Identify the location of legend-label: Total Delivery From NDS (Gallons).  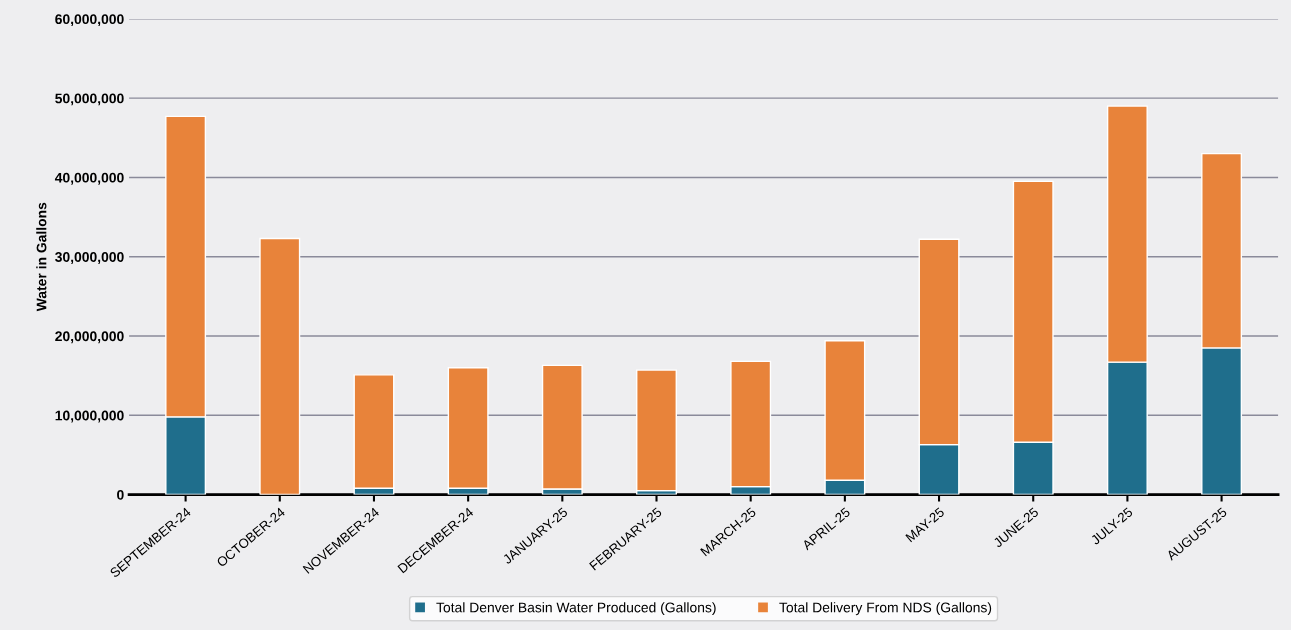
(885, 609).